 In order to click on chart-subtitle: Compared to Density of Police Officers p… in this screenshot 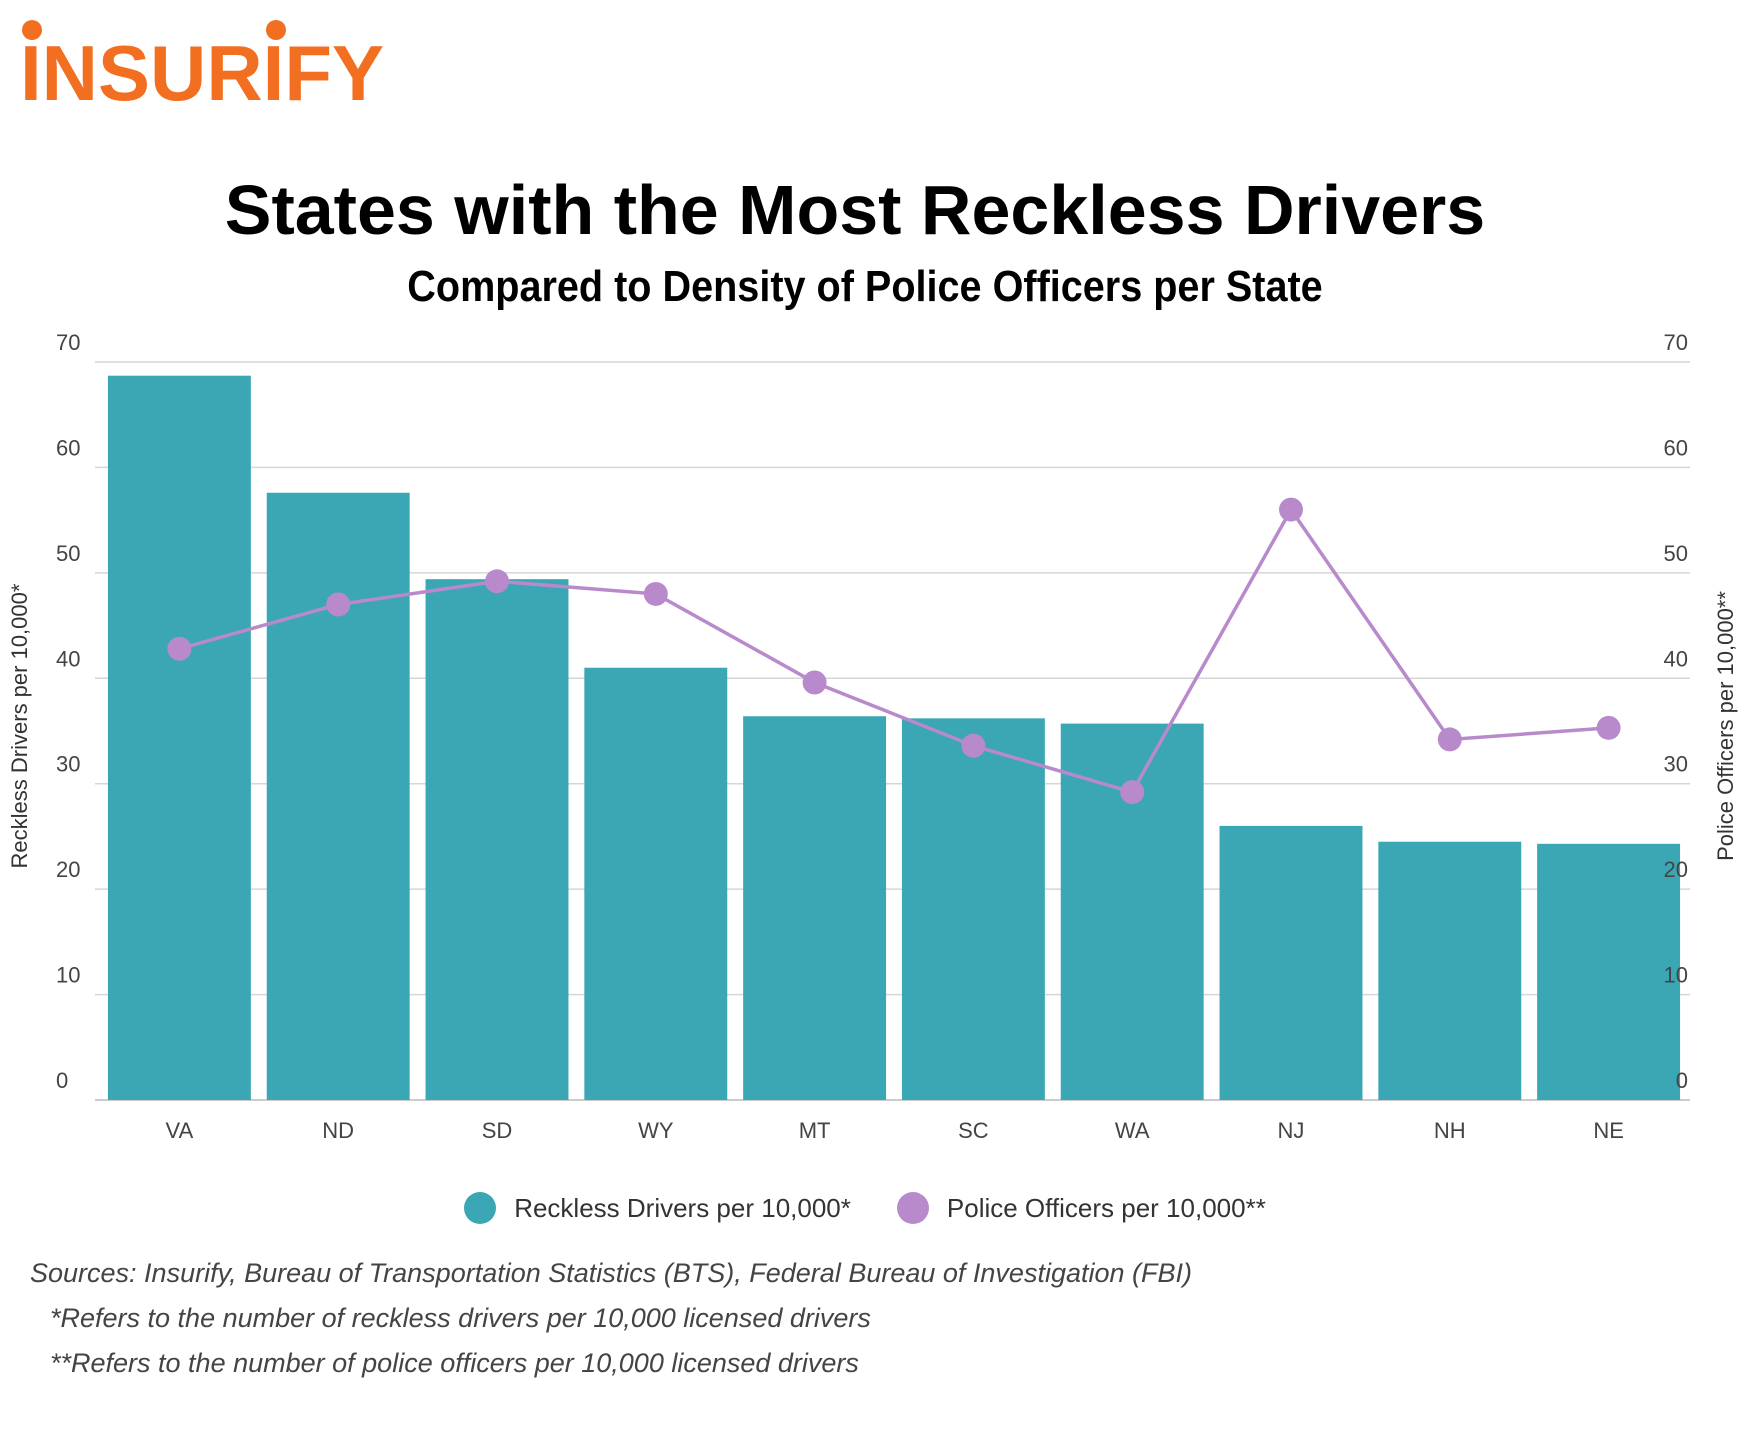, I will do `click(865, 286)`.